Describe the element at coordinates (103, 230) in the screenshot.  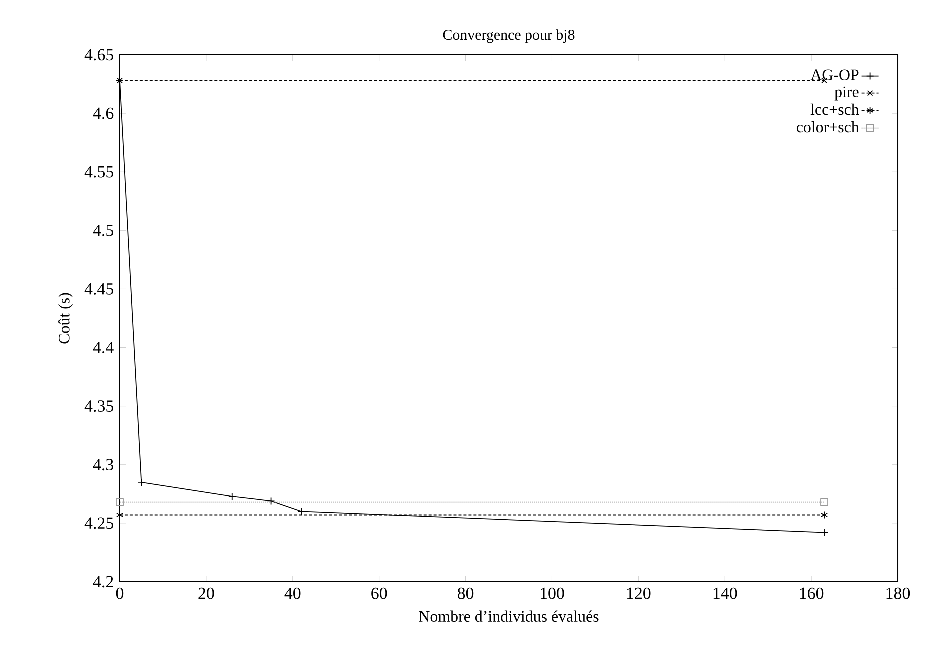
I see `y-tick-label: 4.5` at that location.